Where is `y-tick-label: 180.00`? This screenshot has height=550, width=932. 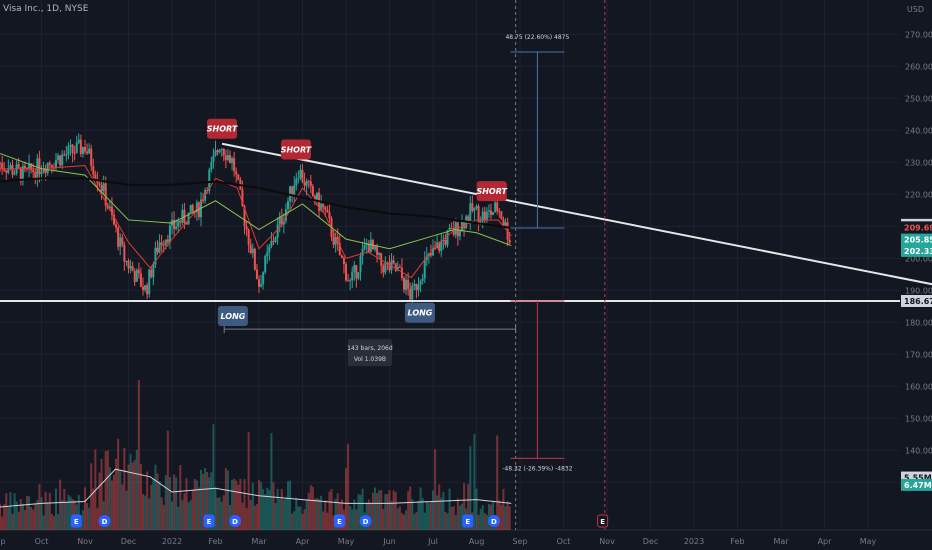
y-tick-label: 180.00 is located at coordinates (918, 322).